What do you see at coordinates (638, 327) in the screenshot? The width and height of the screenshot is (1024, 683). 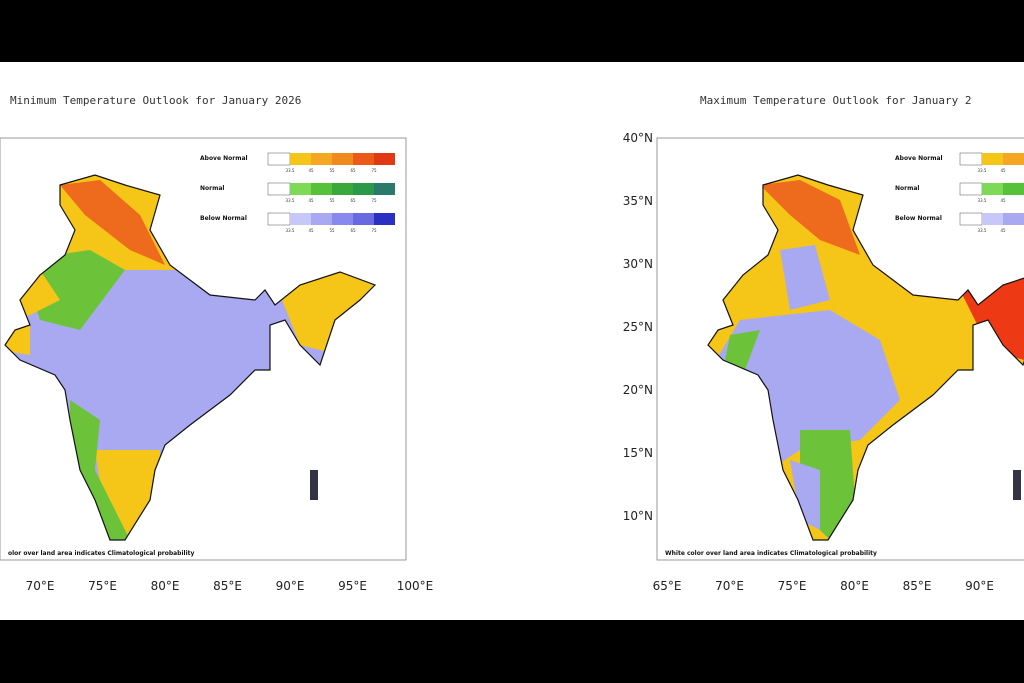 I see `y-tick-label: 25°N` at bounding box center [638, 327].